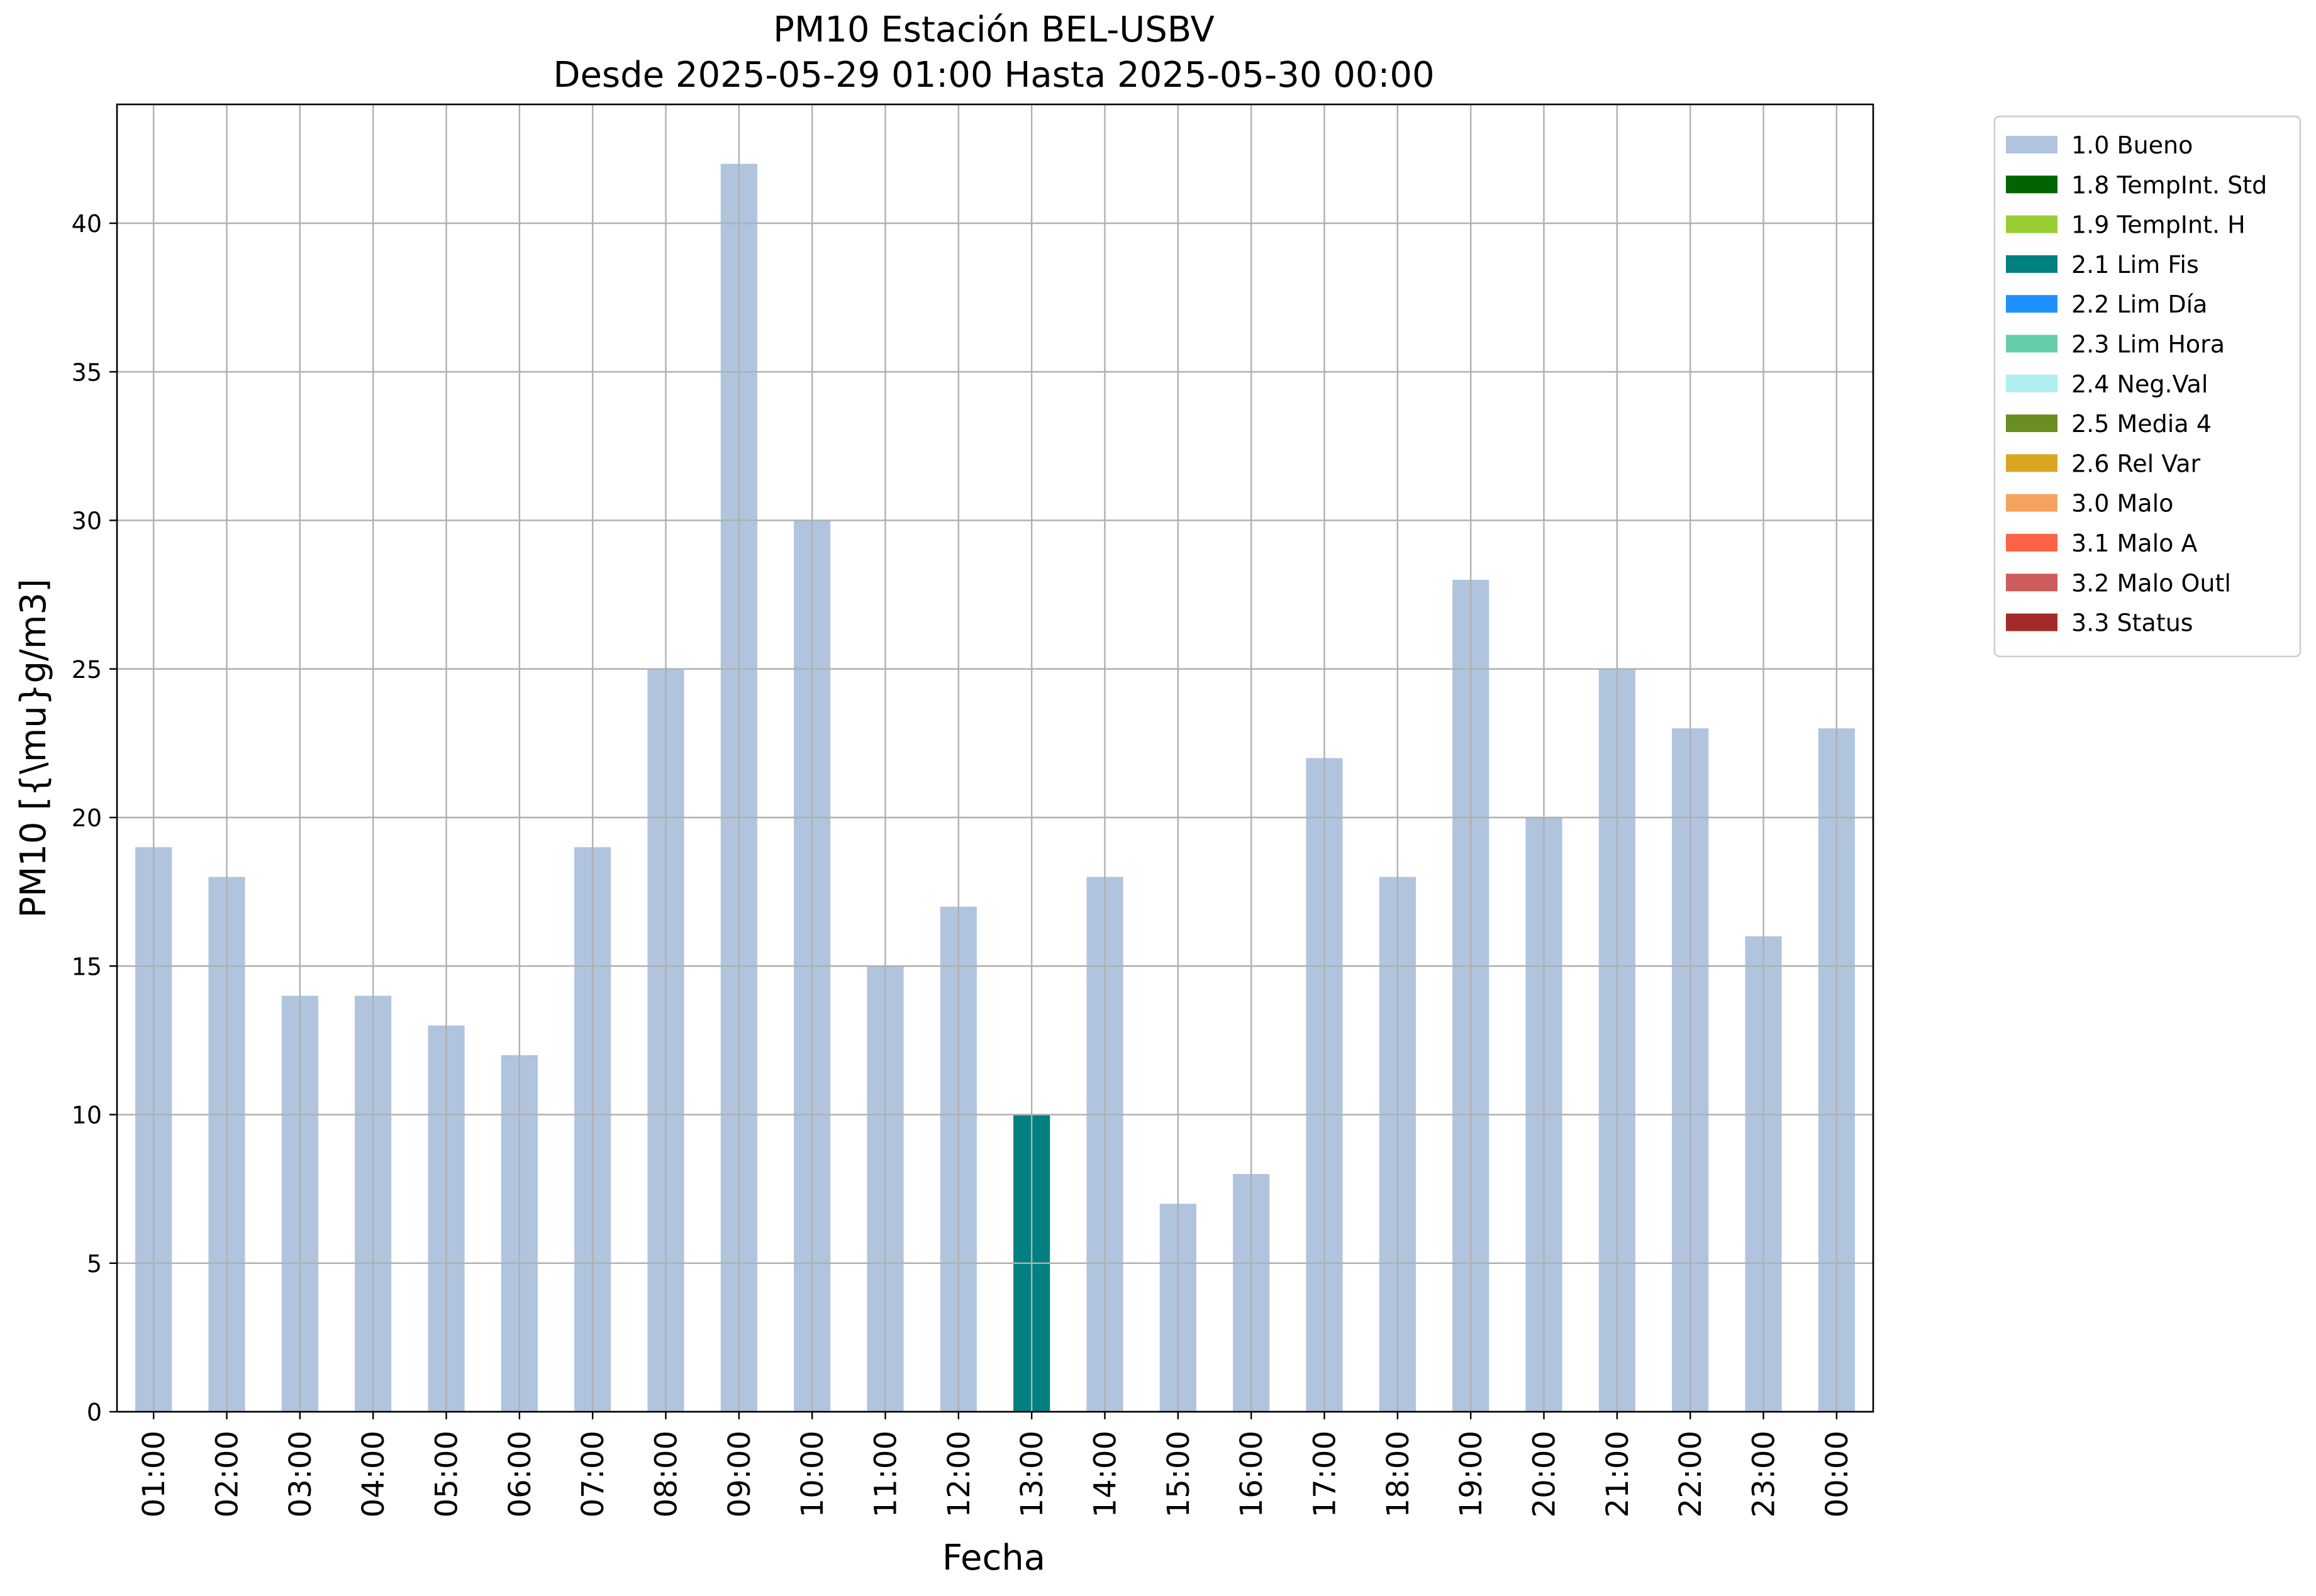 The width and height of the screenshot is (2316, 1596). I want to click on y-tick-label-5: 5, so click(94, 1264).